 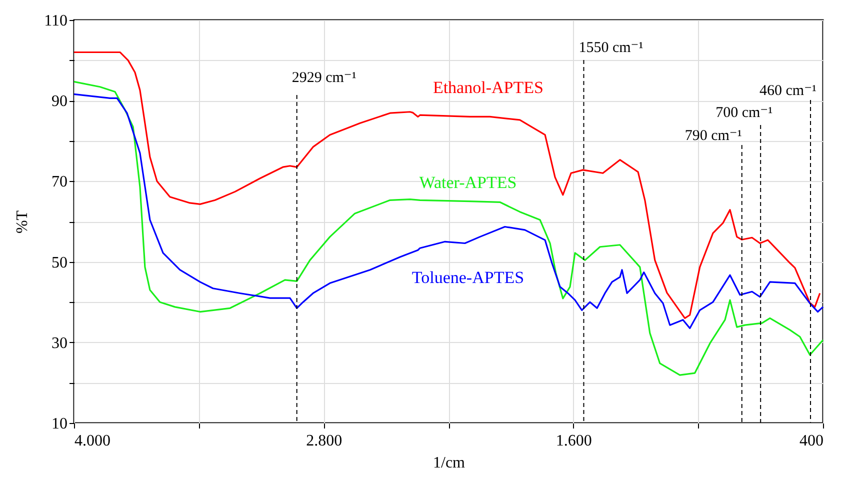 What do you see at coordinates (812, 441) in the screenshot?
I see `x-tick-label: 400` at bounding box center [812, 441].